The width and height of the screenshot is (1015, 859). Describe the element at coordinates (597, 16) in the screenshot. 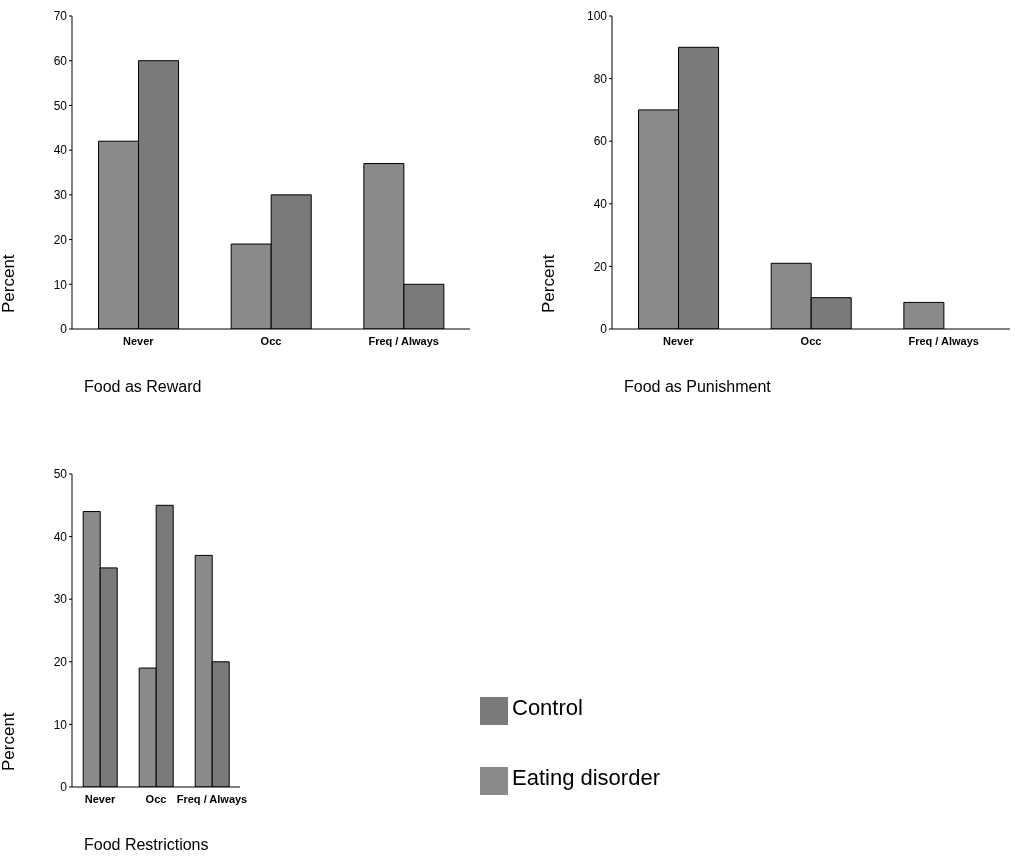

I see `y-tick-label: 100` at that location.